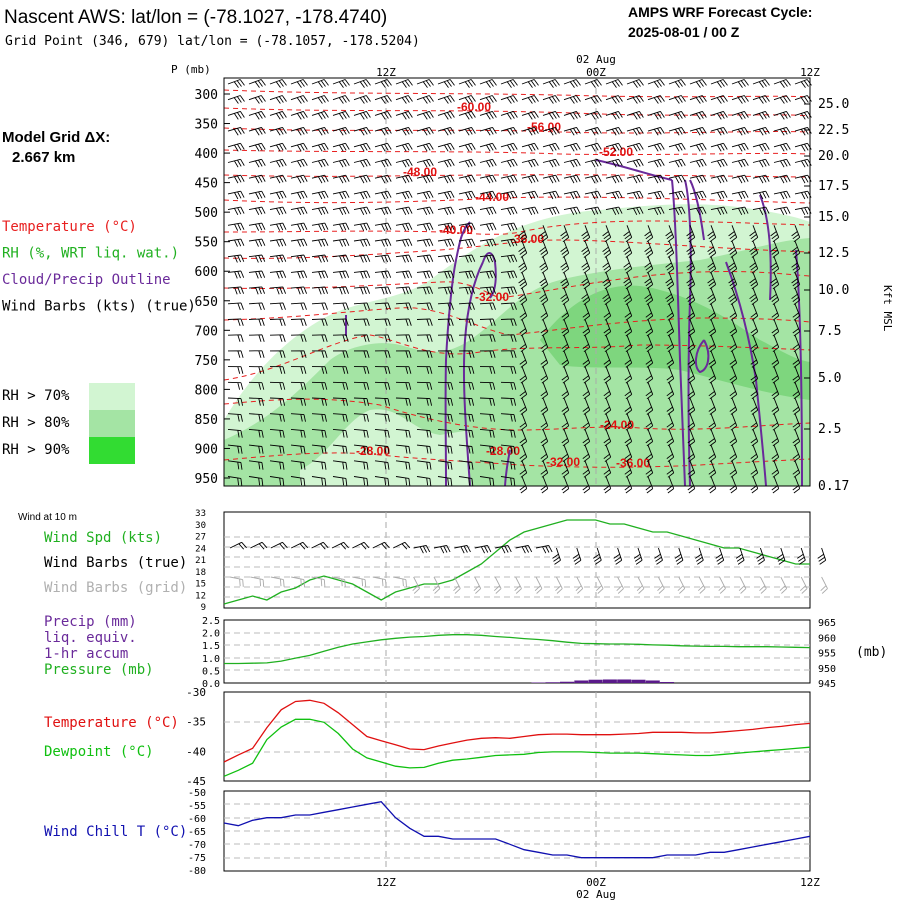 The height and width of the screenshot is (900, 900). Describe the element at coordinates (211, 684) in the screenshot. I see `precip-tick-label: 0.0` at that location.